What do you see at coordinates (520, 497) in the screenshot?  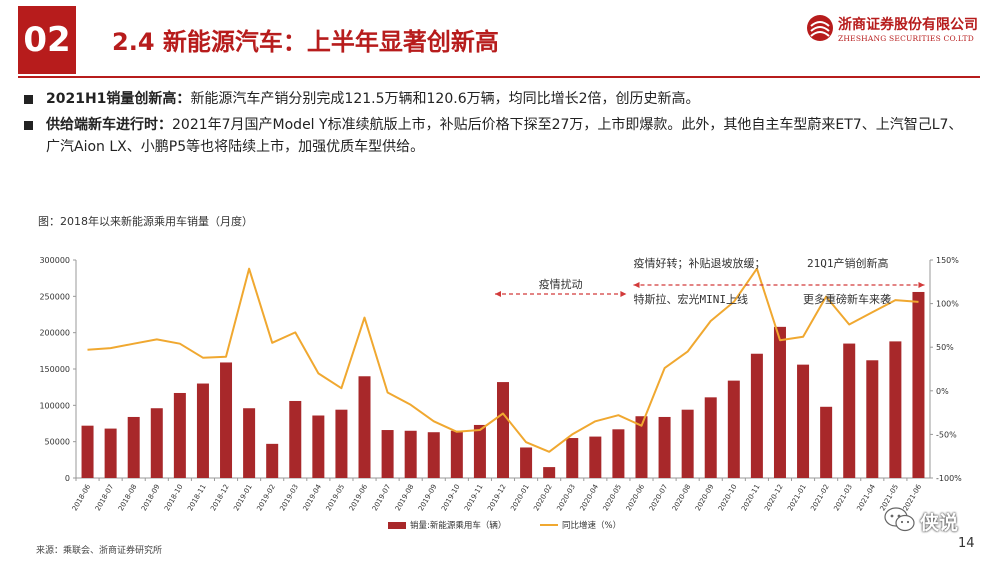 I see `x-tick-label: 2020-01` at bounding box center [520, 497].